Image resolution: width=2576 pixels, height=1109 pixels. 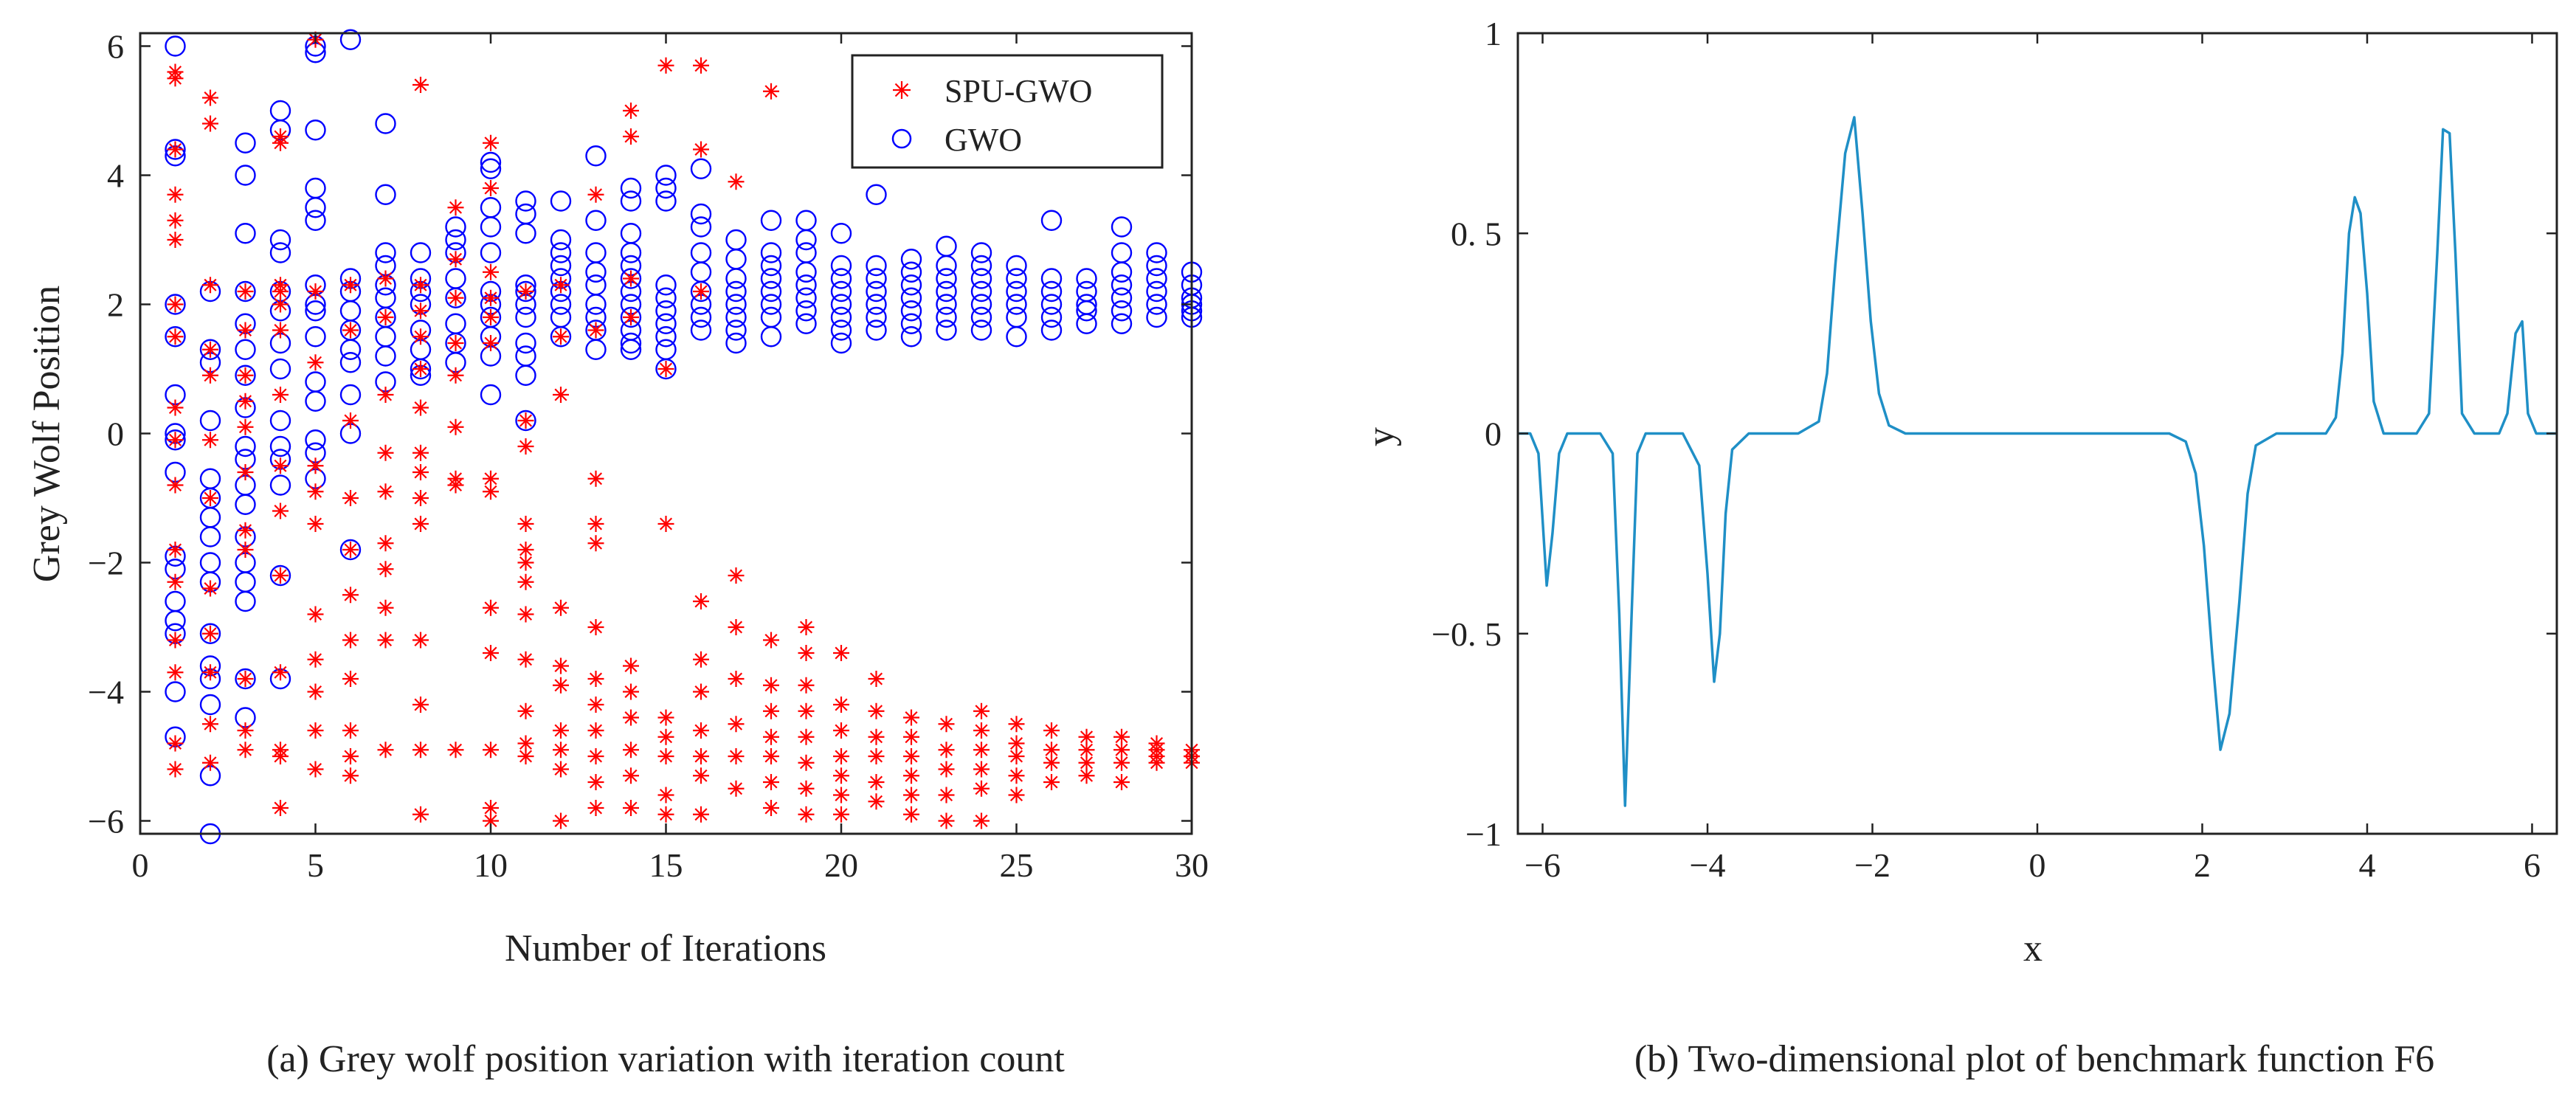 I want to click on y-tick-label: 1, so click(x=1493, y=33).